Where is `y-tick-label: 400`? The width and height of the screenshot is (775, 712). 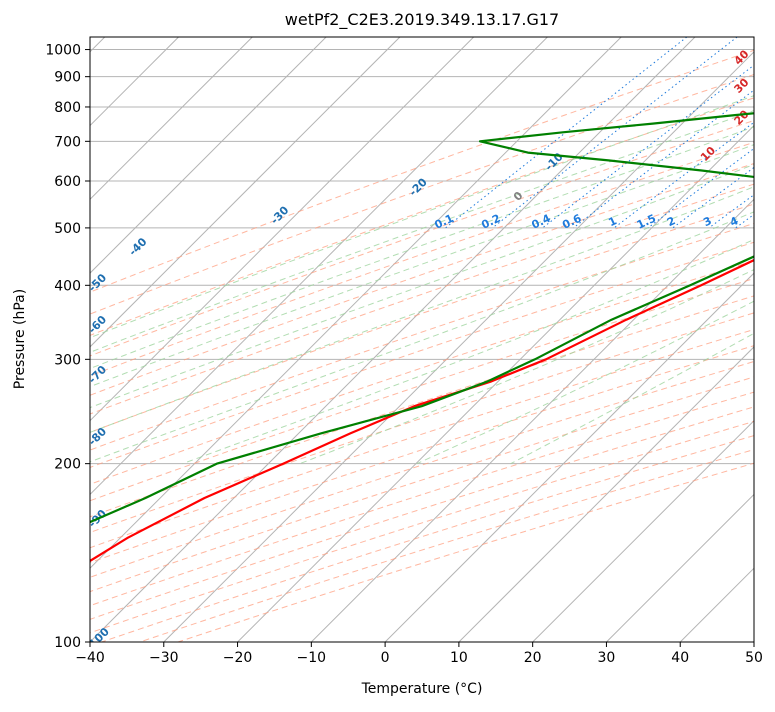 y-tick-label: 400 is located at coordinates (67, 286).